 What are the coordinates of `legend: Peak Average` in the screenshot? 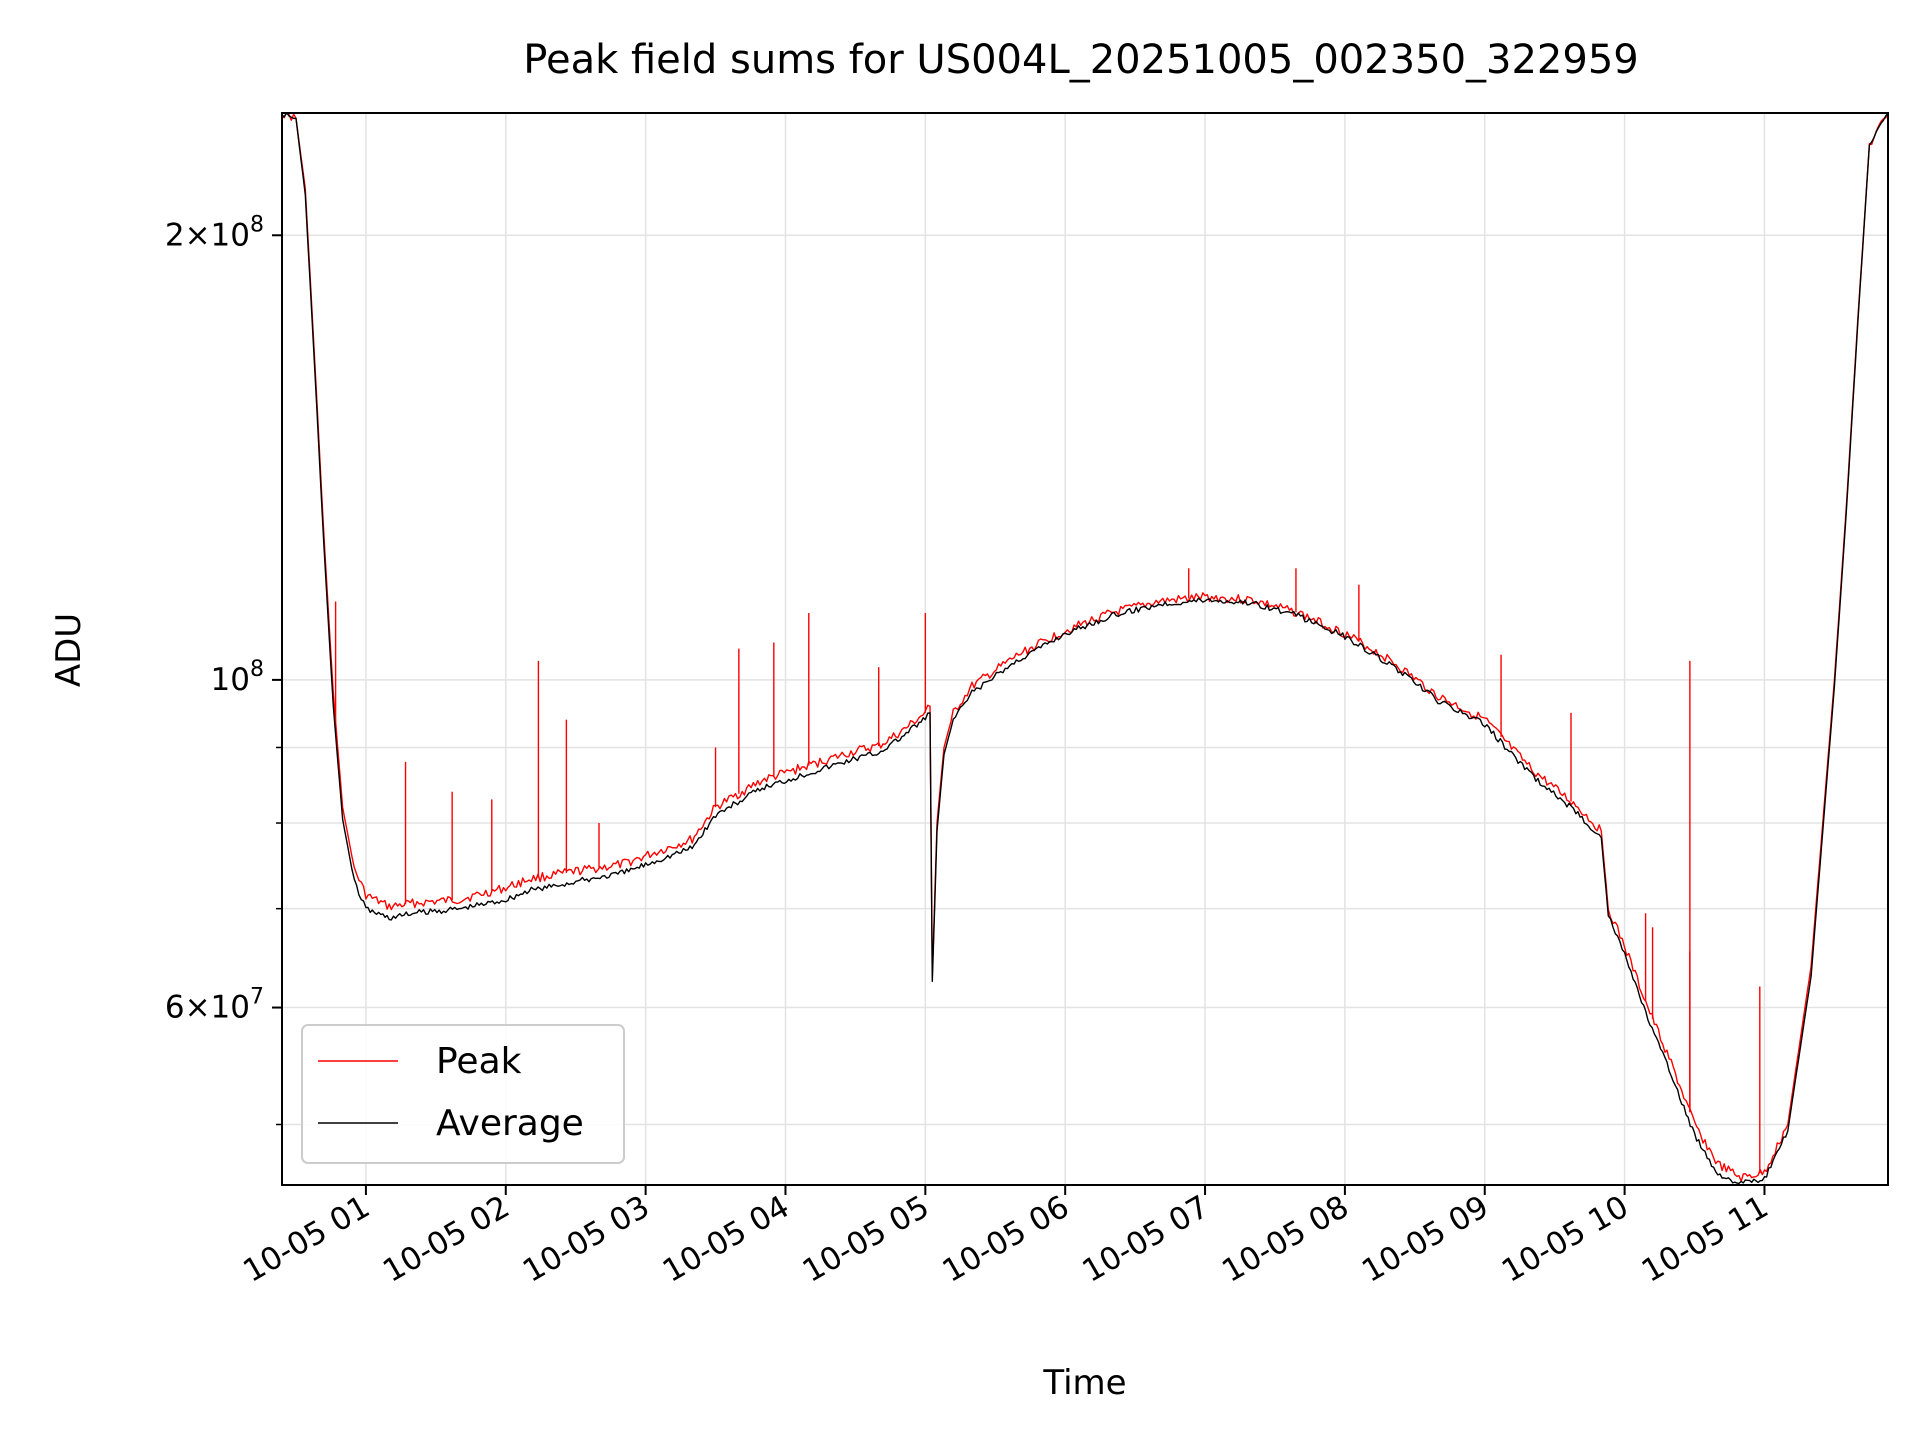 It's located at (463, 1094).